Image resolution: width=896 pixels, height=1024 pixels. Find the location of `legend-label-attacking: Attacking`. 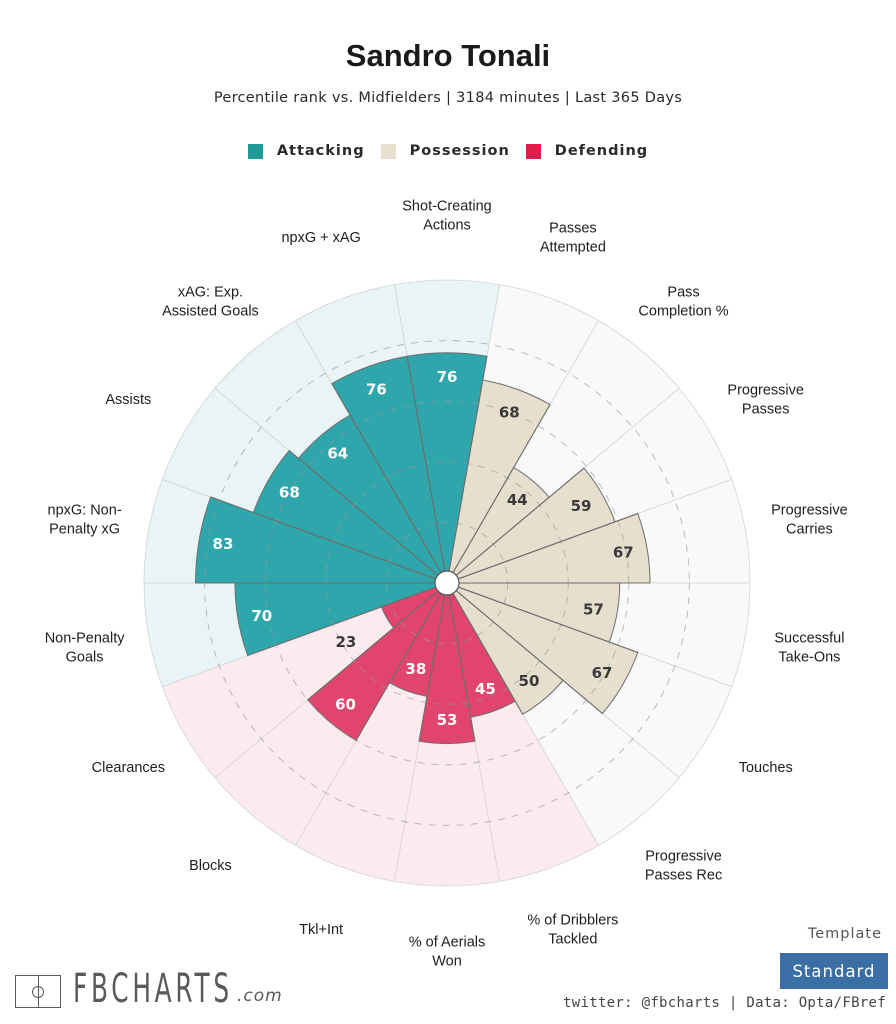

legend-label-attacking: Attacking is located at coordinates (320, 151).